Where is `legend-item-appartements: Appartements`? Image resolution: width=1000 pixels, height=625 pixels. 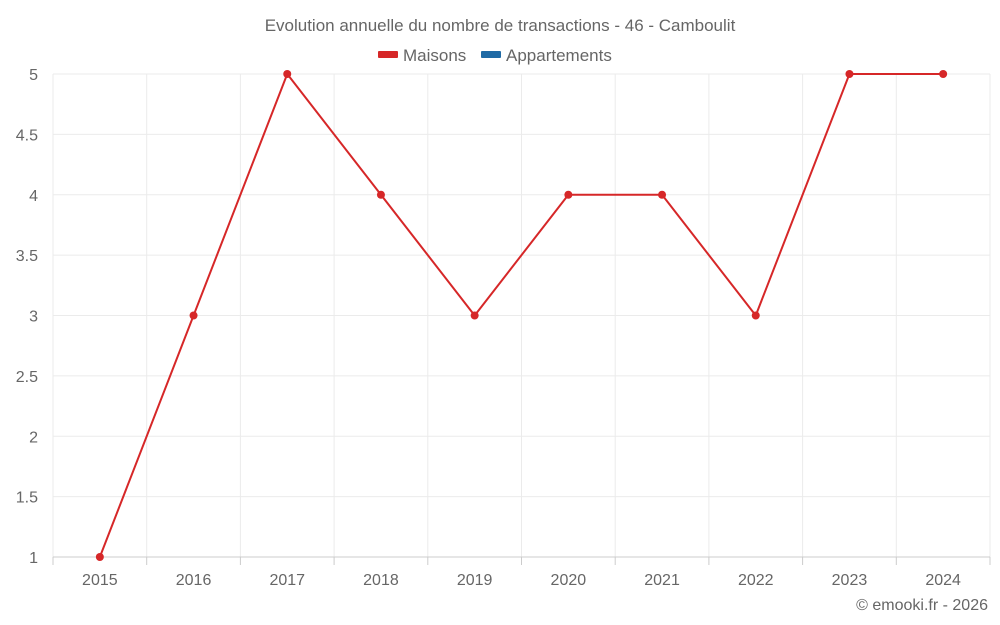
legend-item-appartements: Appartements is located at coordinates (546, 55).